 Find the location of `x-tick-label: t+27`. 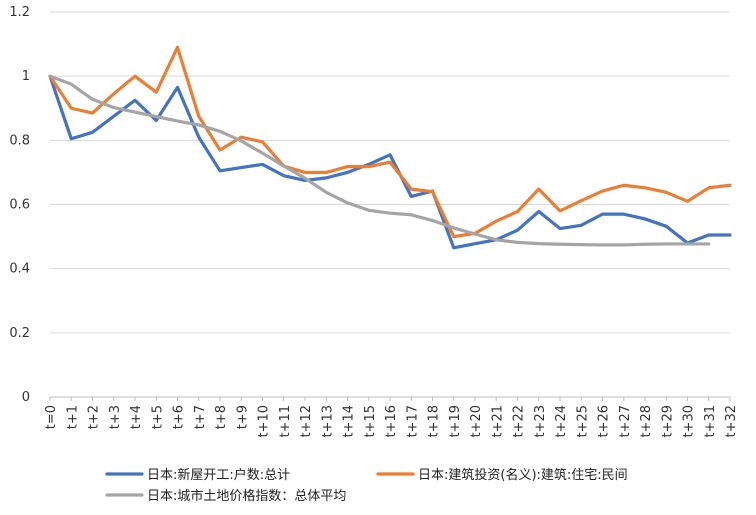

x-tick-label: t+27 is located at coordinates (625, 421).